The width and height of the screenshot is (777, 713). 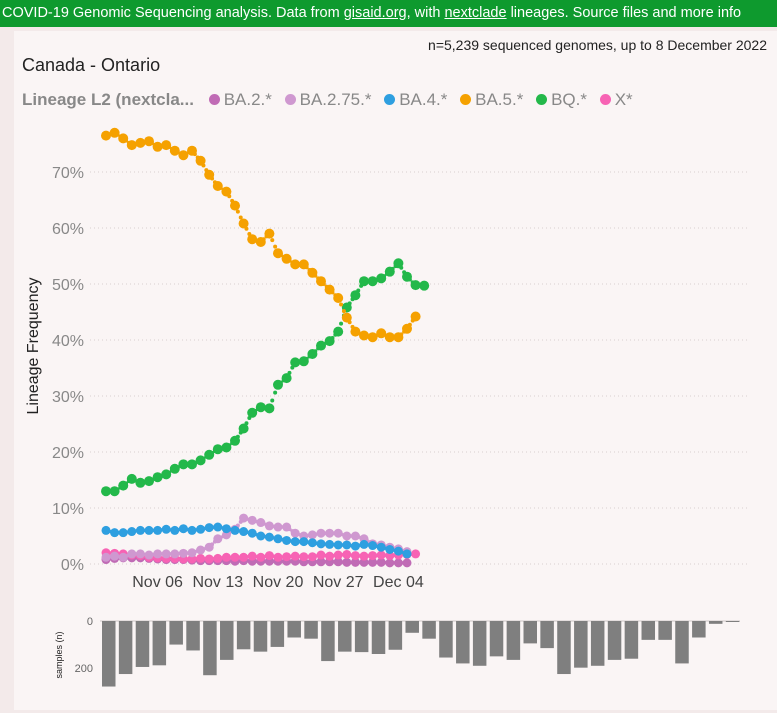 I want to click on nextclade-link: nextclade, so click(x=475, y=13).